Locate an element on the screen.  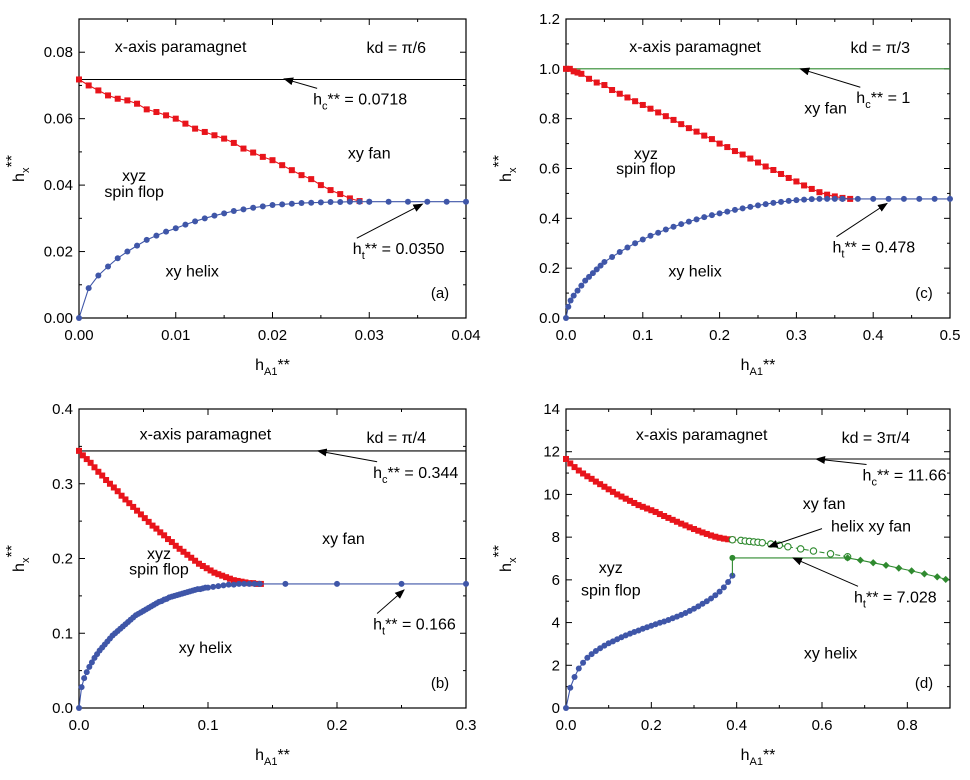
y-tick-label: 2 is located at coordinates (556, 665).